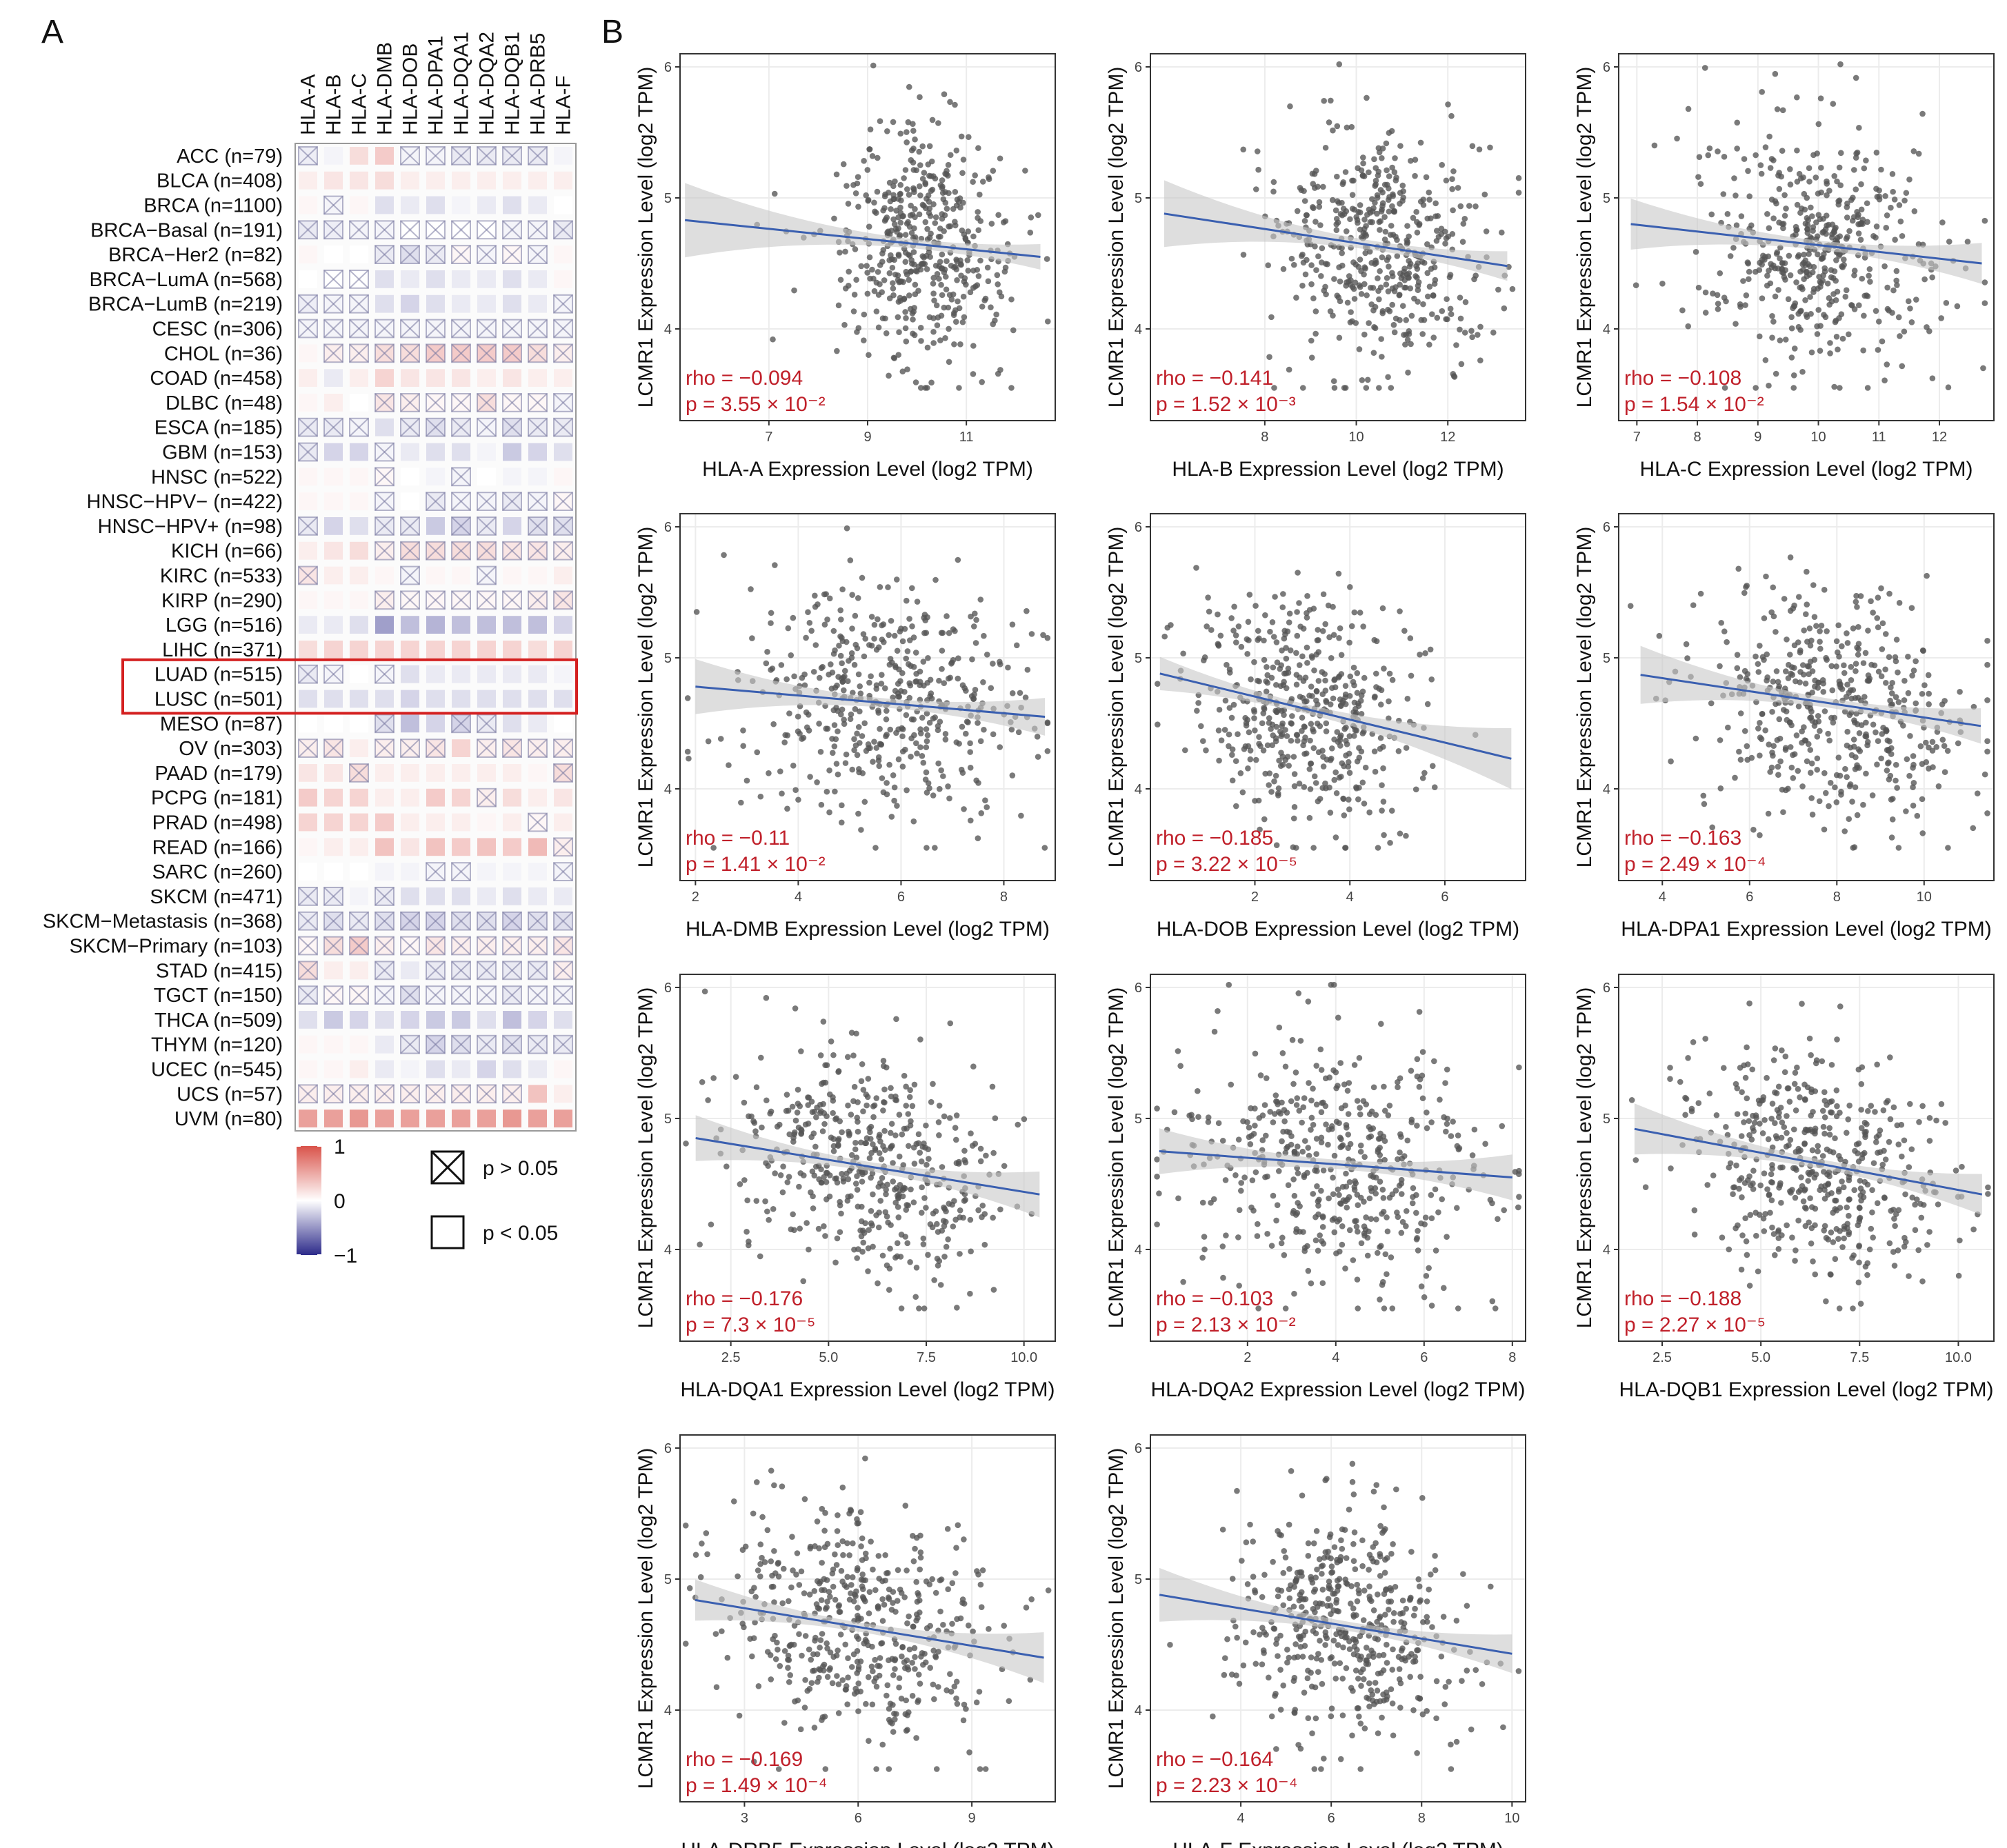 The width and height of the screenshot is (2007, 1848). I want to click on heatmap-row-label: LUAD (n=515), so click(218, 675).